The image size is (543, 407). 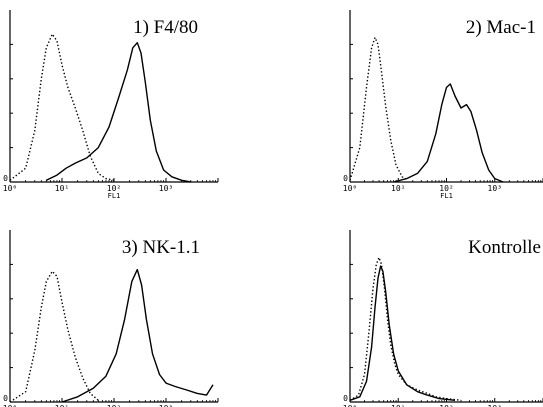 I want to click on panel-title: 2) Mac-1, so click(x=501, y=27).